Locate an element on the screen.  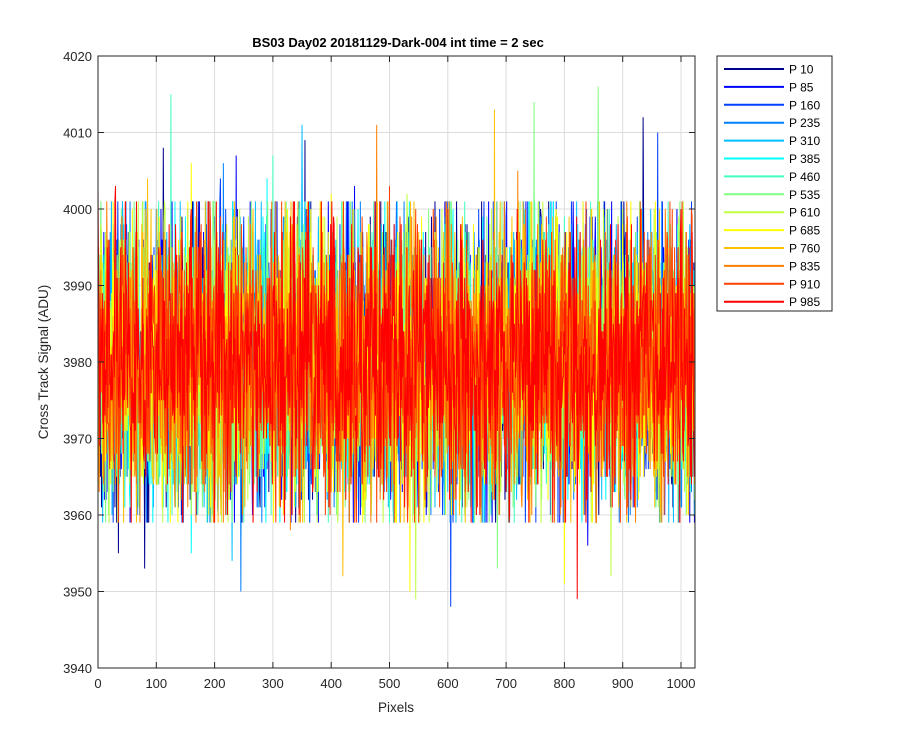
legend-label: P 985 is located at coordinates (804, 302).